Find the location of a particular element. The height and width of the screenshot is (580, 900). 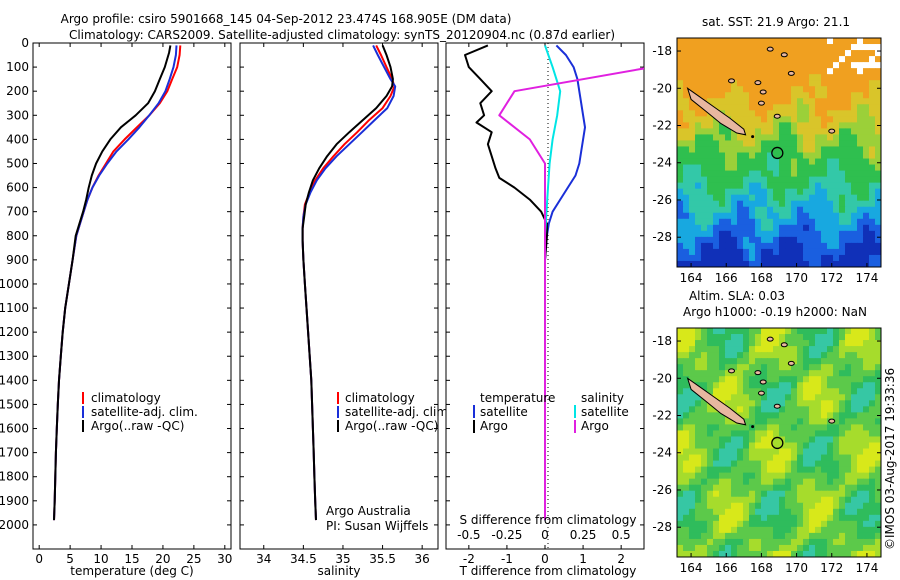

salinity-x-label: salinity is located at coordinates (338, 571).